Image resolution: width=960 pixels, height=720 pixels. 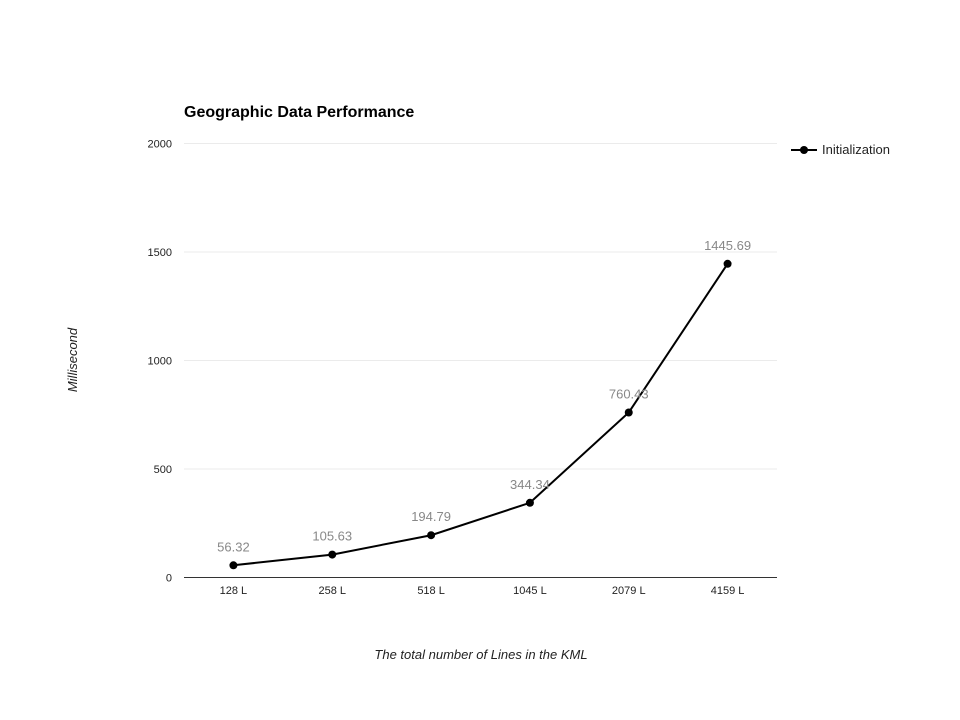 I want to click on legend-point-marker, so click(x=804, y=150).